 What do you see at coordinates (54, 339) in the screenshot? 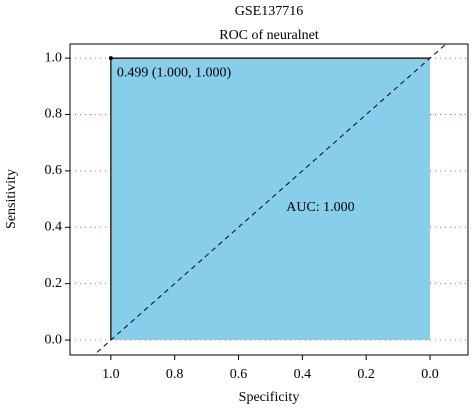
I see `y-tick-label: 0.0` at bounding box center [54, 339].